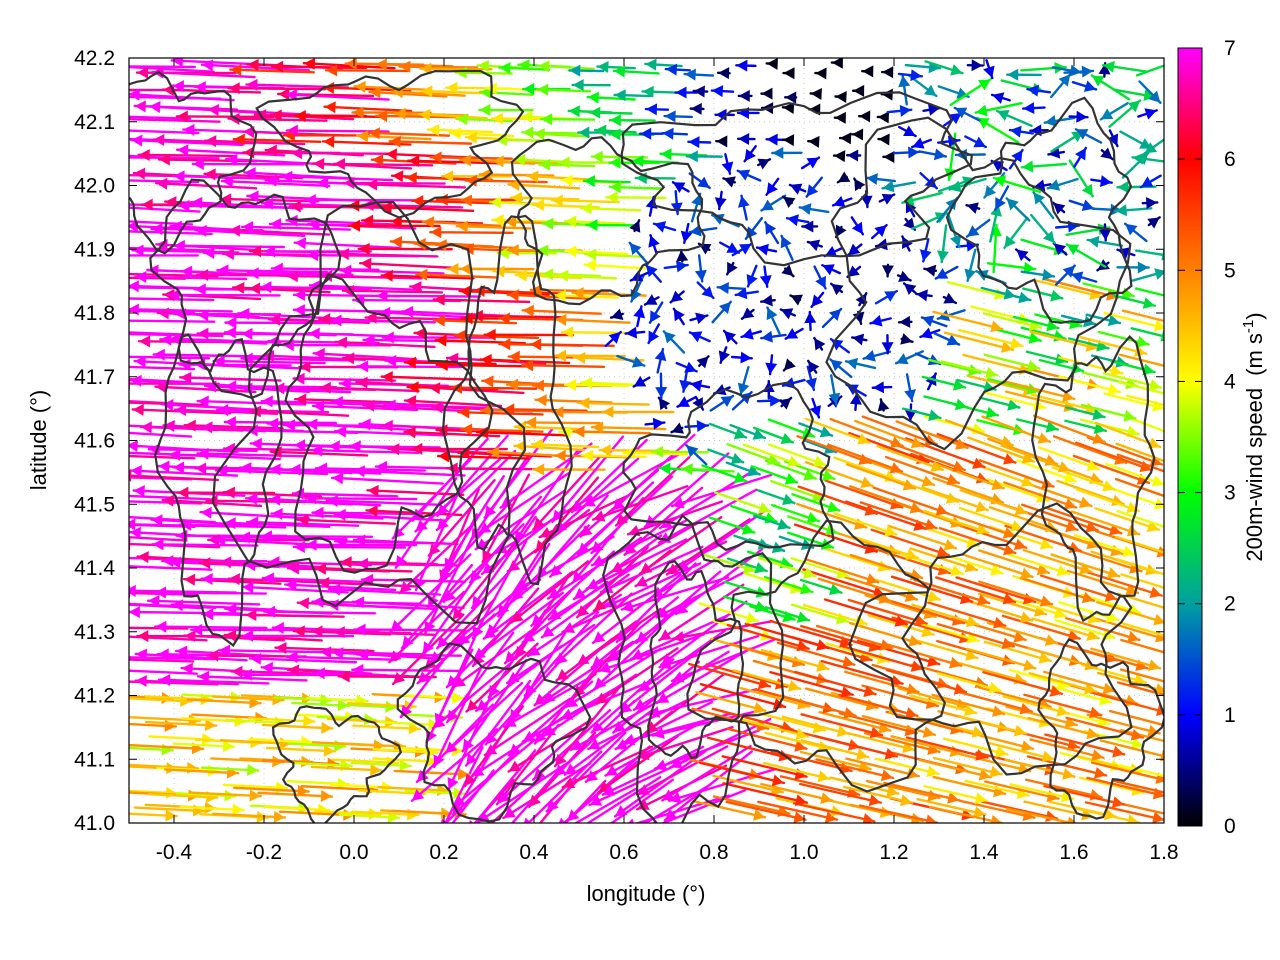 This screenshot has width=1280, height=960. What do you see at coordinates (646, 893) in the screenshot?
I see `x-axis-label: longitude (°)` at bounding box center [646, 893].